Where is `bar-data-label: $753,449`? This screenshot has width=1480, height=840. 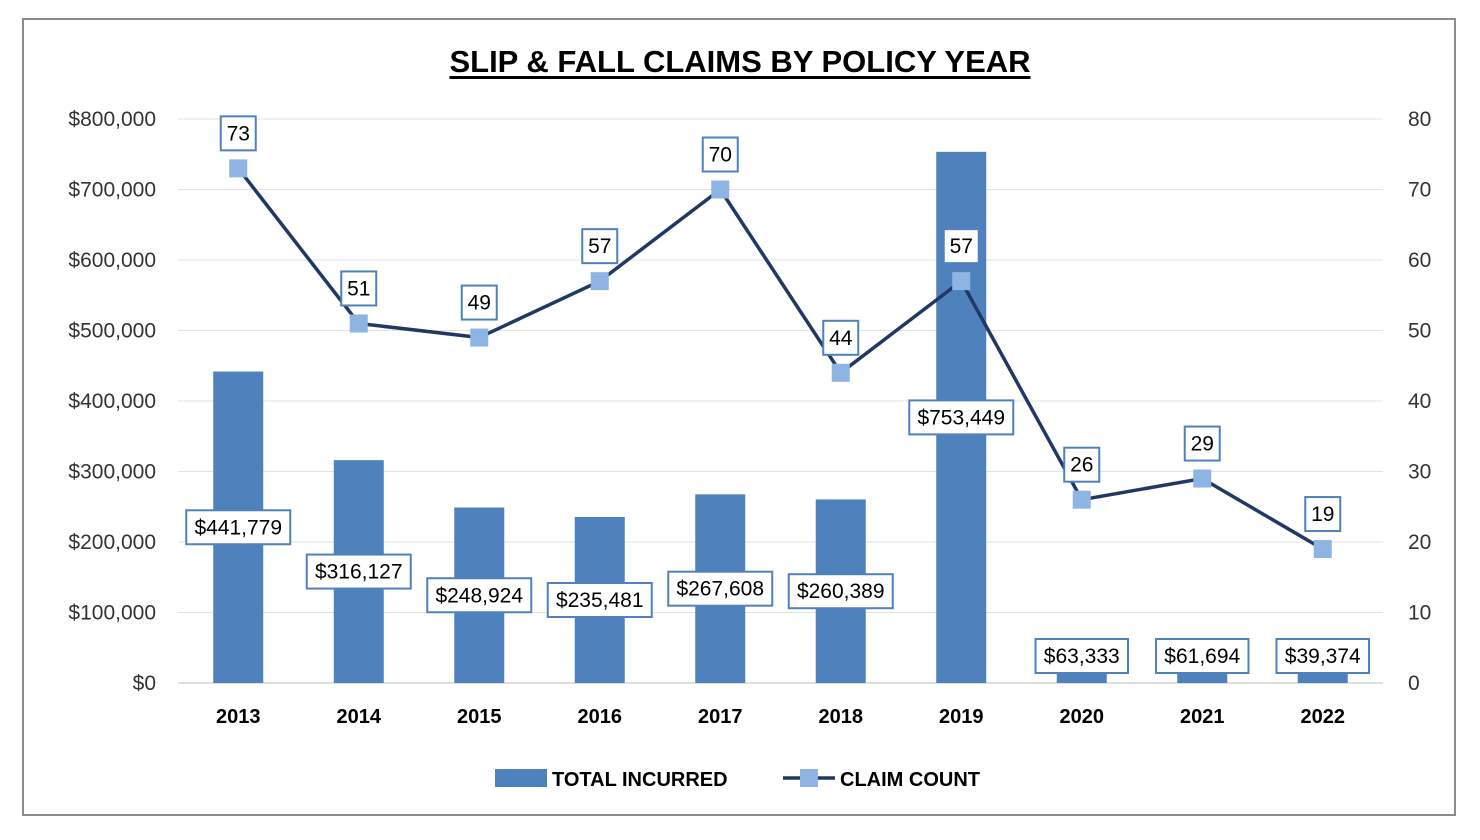 bar-data-label: $753,449 is located at coordinates (961, 417).